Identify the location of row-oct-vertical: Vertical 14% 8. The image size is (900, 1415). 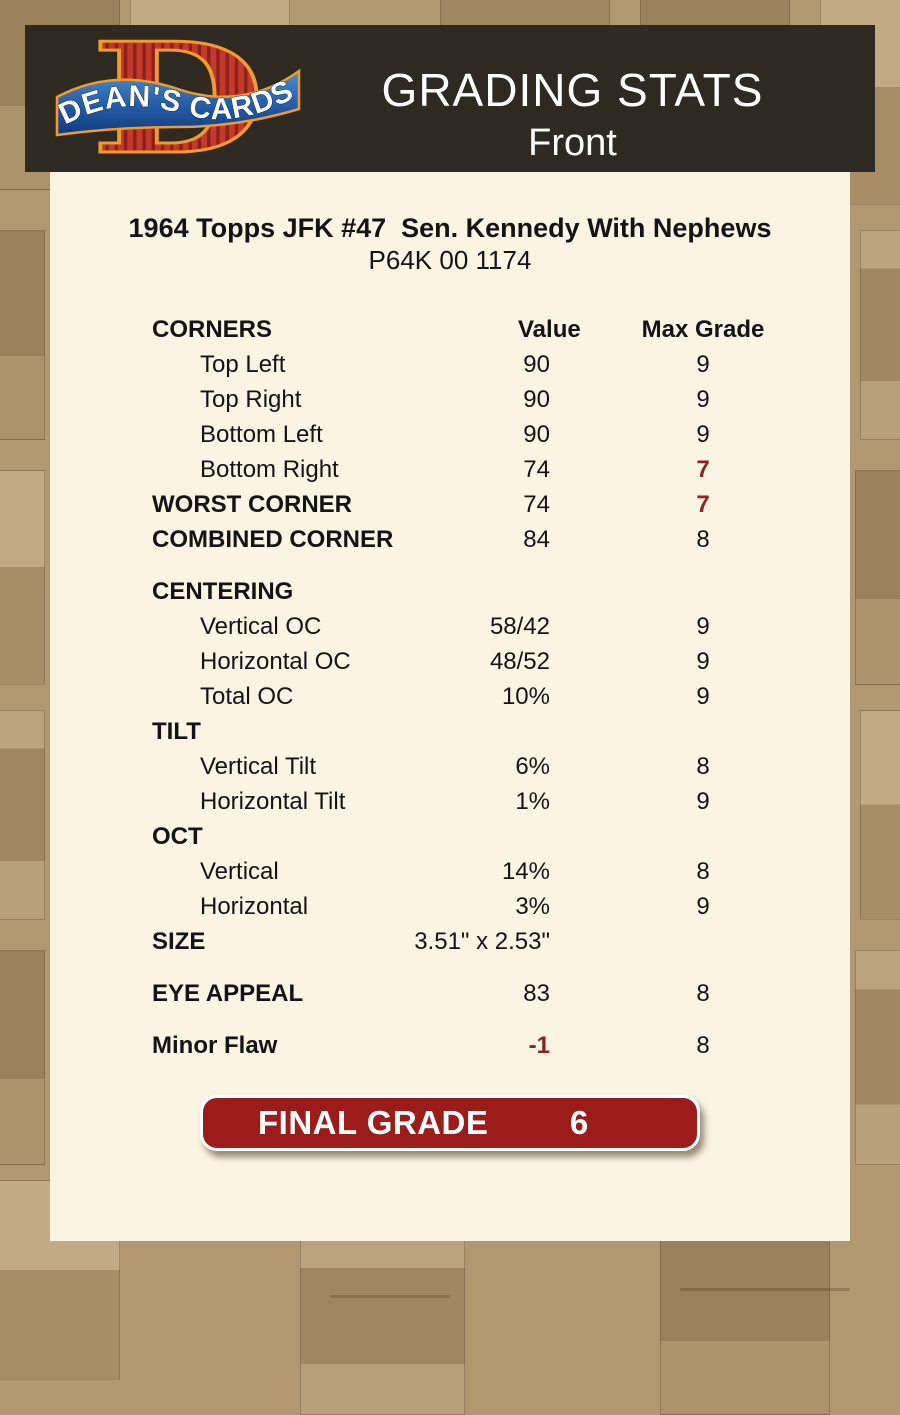
(450, 871).